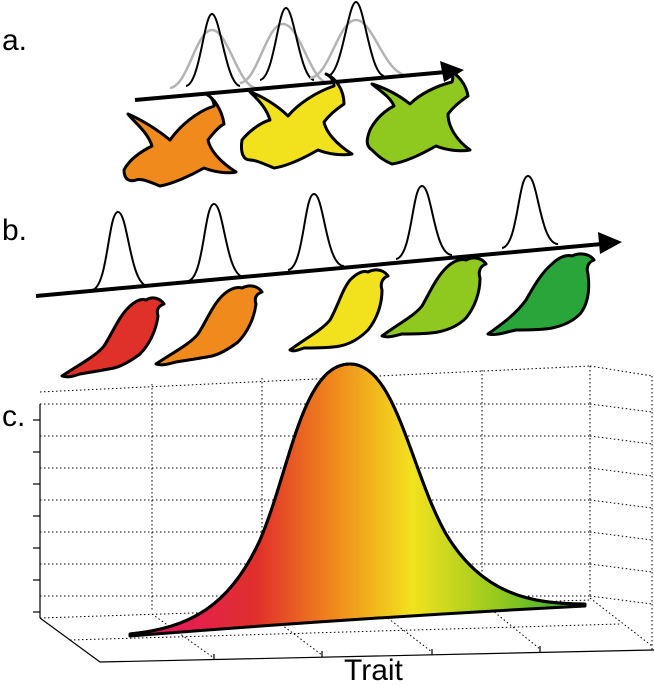 The width and height of the screenshot is (654, 685). I want to click on panel-b-distributions, so click(325, 232).